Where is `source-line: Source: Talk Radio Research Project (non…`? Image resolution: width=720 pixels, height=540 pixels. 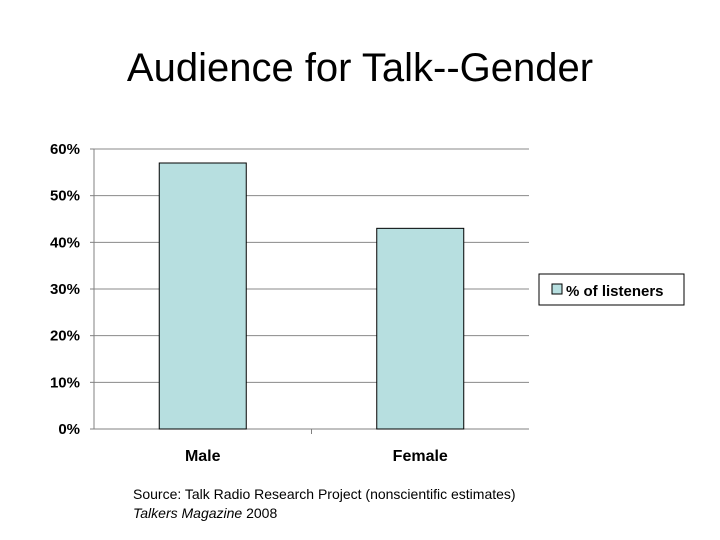 source-line: Source: Talk Radio Research Project (non… is located at coordinates (324, 494).